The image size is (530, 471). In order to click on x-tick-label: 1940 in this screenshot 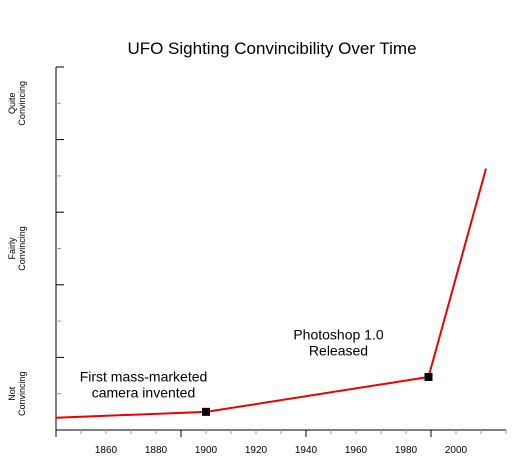, I will do `click(306, 450)`.